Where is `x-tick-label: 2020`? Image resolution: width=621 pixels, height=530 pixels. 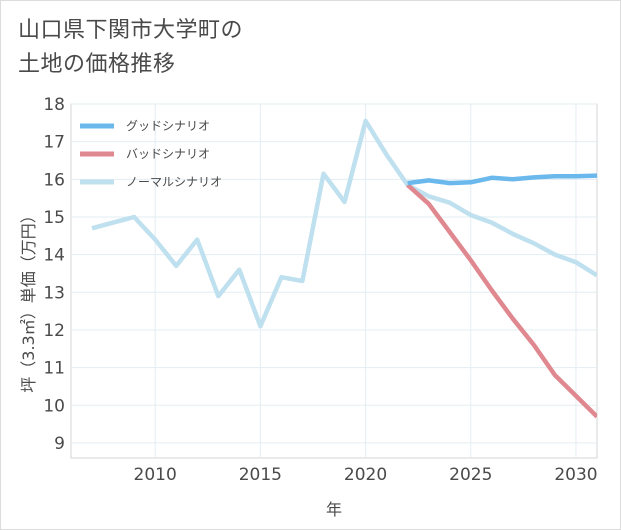 x-tick-label: 2020 is located at coordinates (365, 475).